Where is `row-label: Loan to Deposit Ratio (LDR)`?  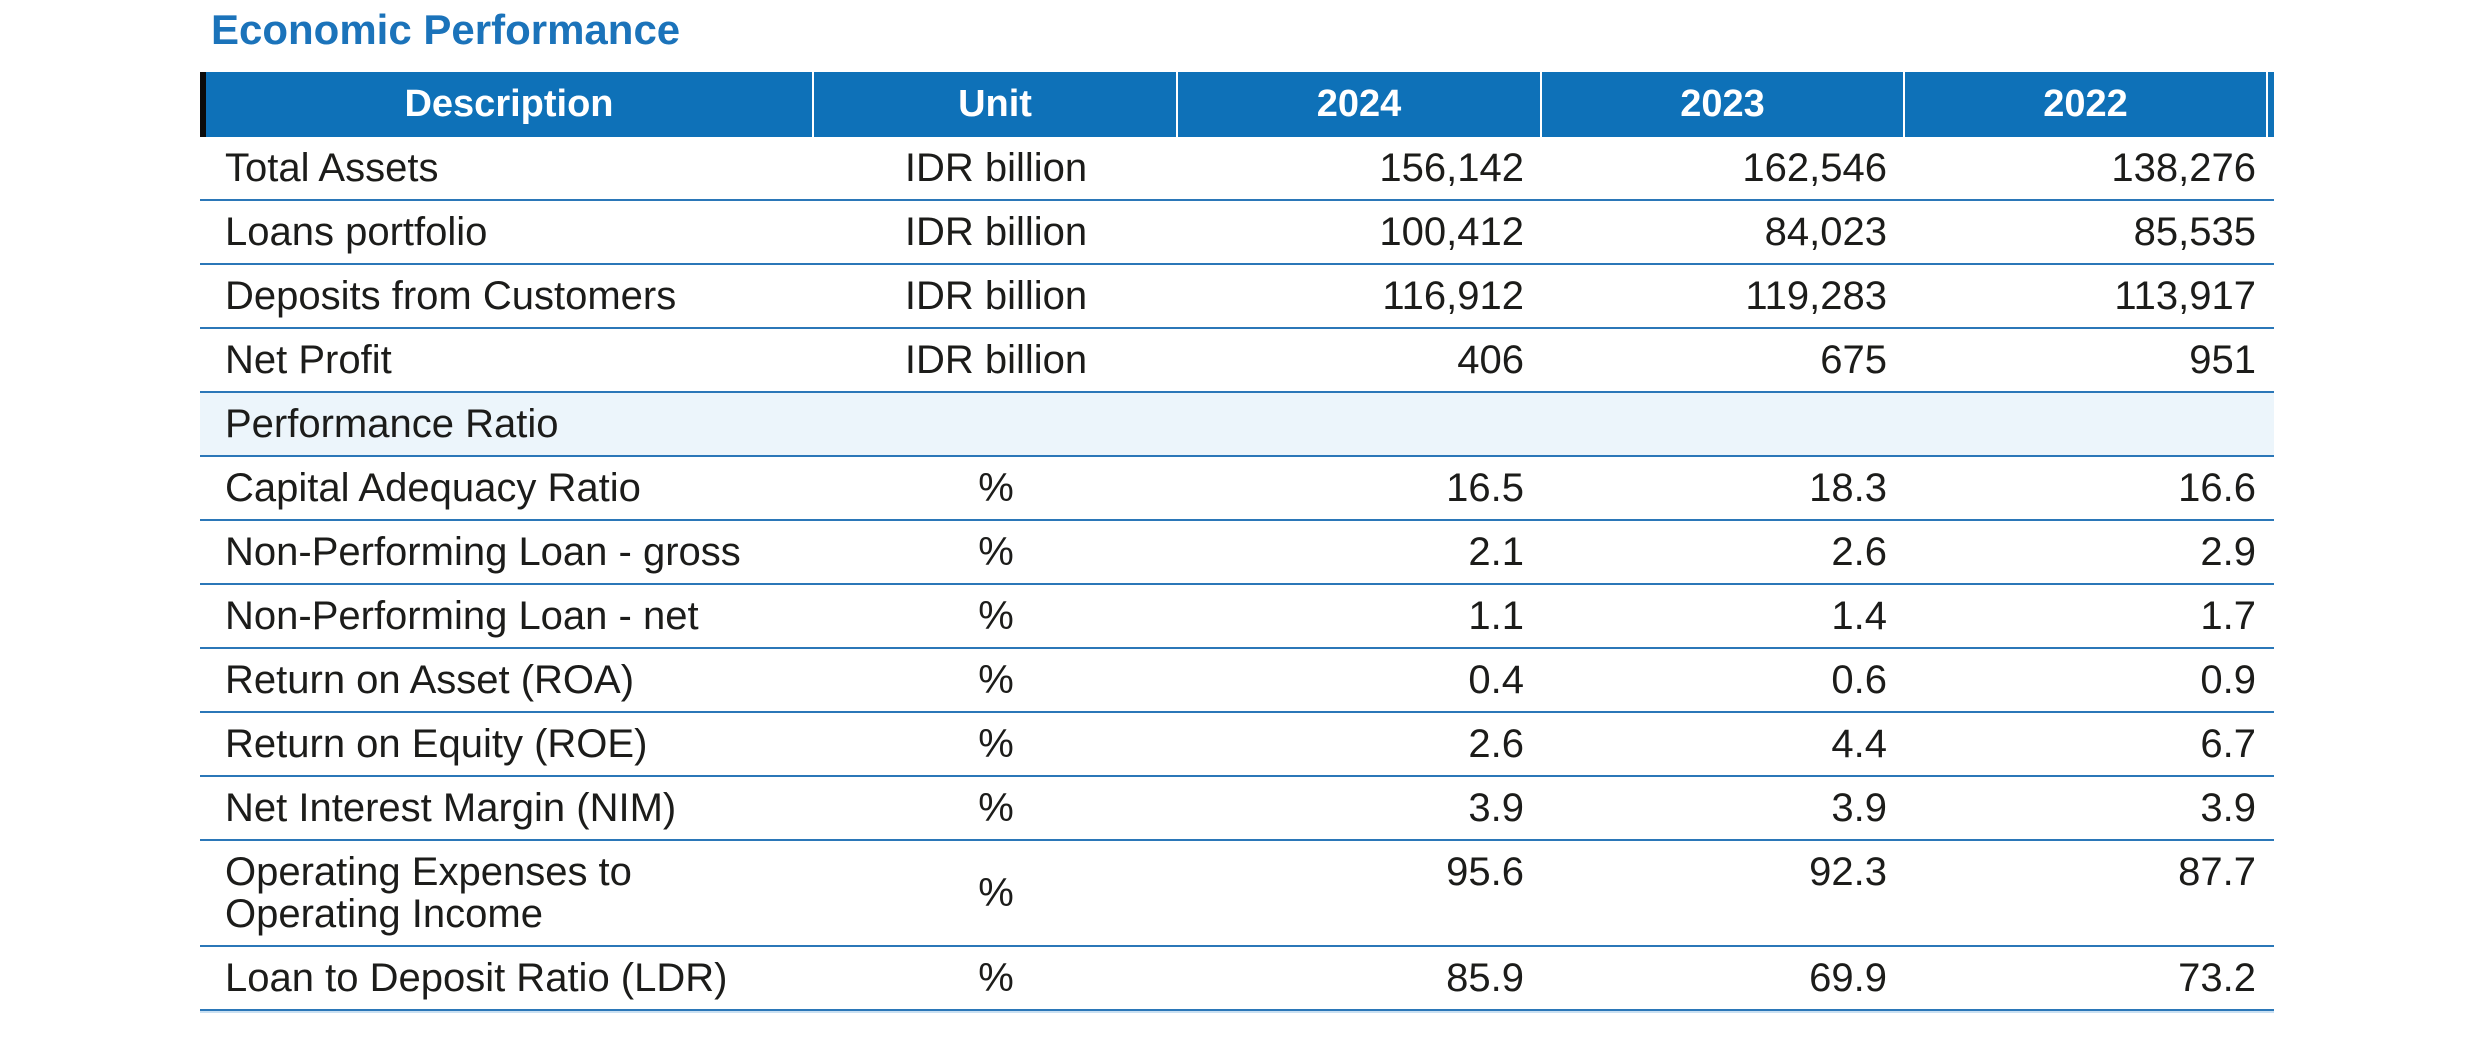 row-label: Loan to Deposit Ratio (LDR) is located at coordinates (476, 978).